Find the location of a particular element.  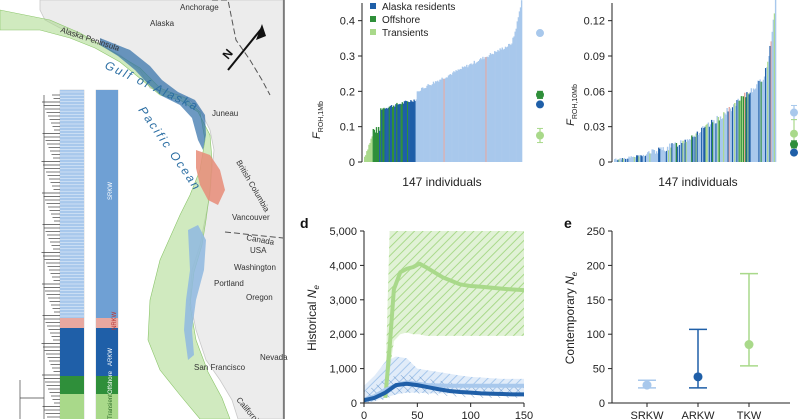

y-tick-label: 0.03 is located at coordinates (594, 128).